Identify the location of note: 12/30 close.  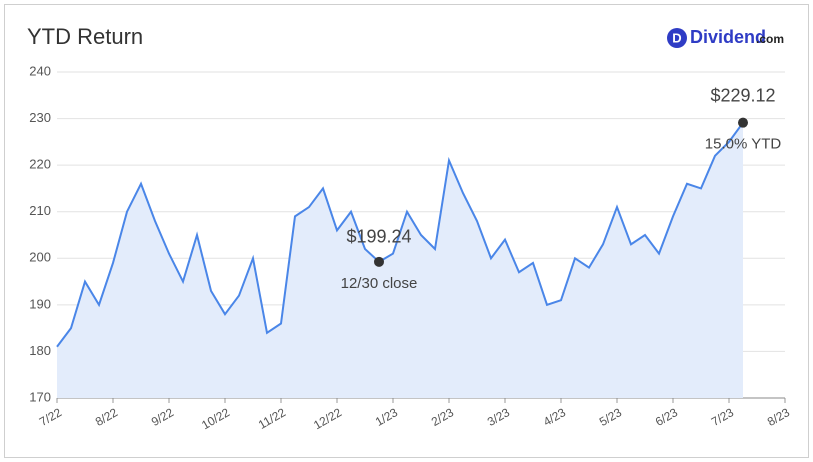
(379, 283).